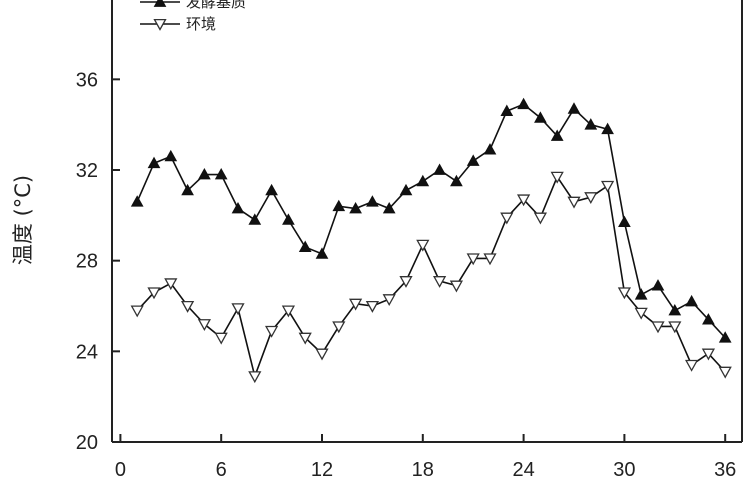  Describe the element at coordinates (160, 24) in the screenshot. I see `legend-marker` at that location.